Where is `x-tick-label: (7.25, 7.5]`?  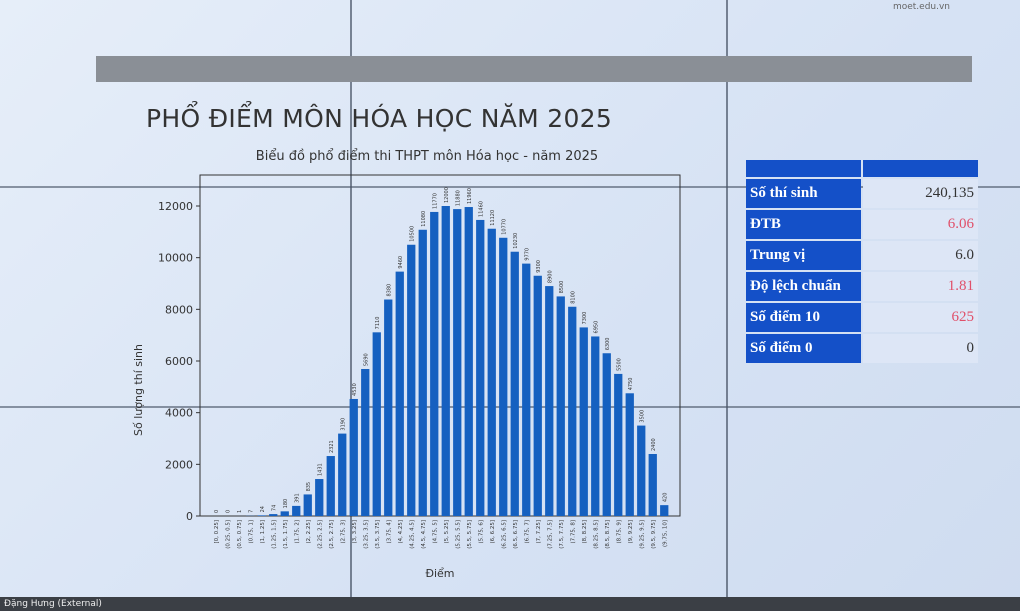
x-tick-label: (7.25, 7.5] is located at coordinates (550, 534).